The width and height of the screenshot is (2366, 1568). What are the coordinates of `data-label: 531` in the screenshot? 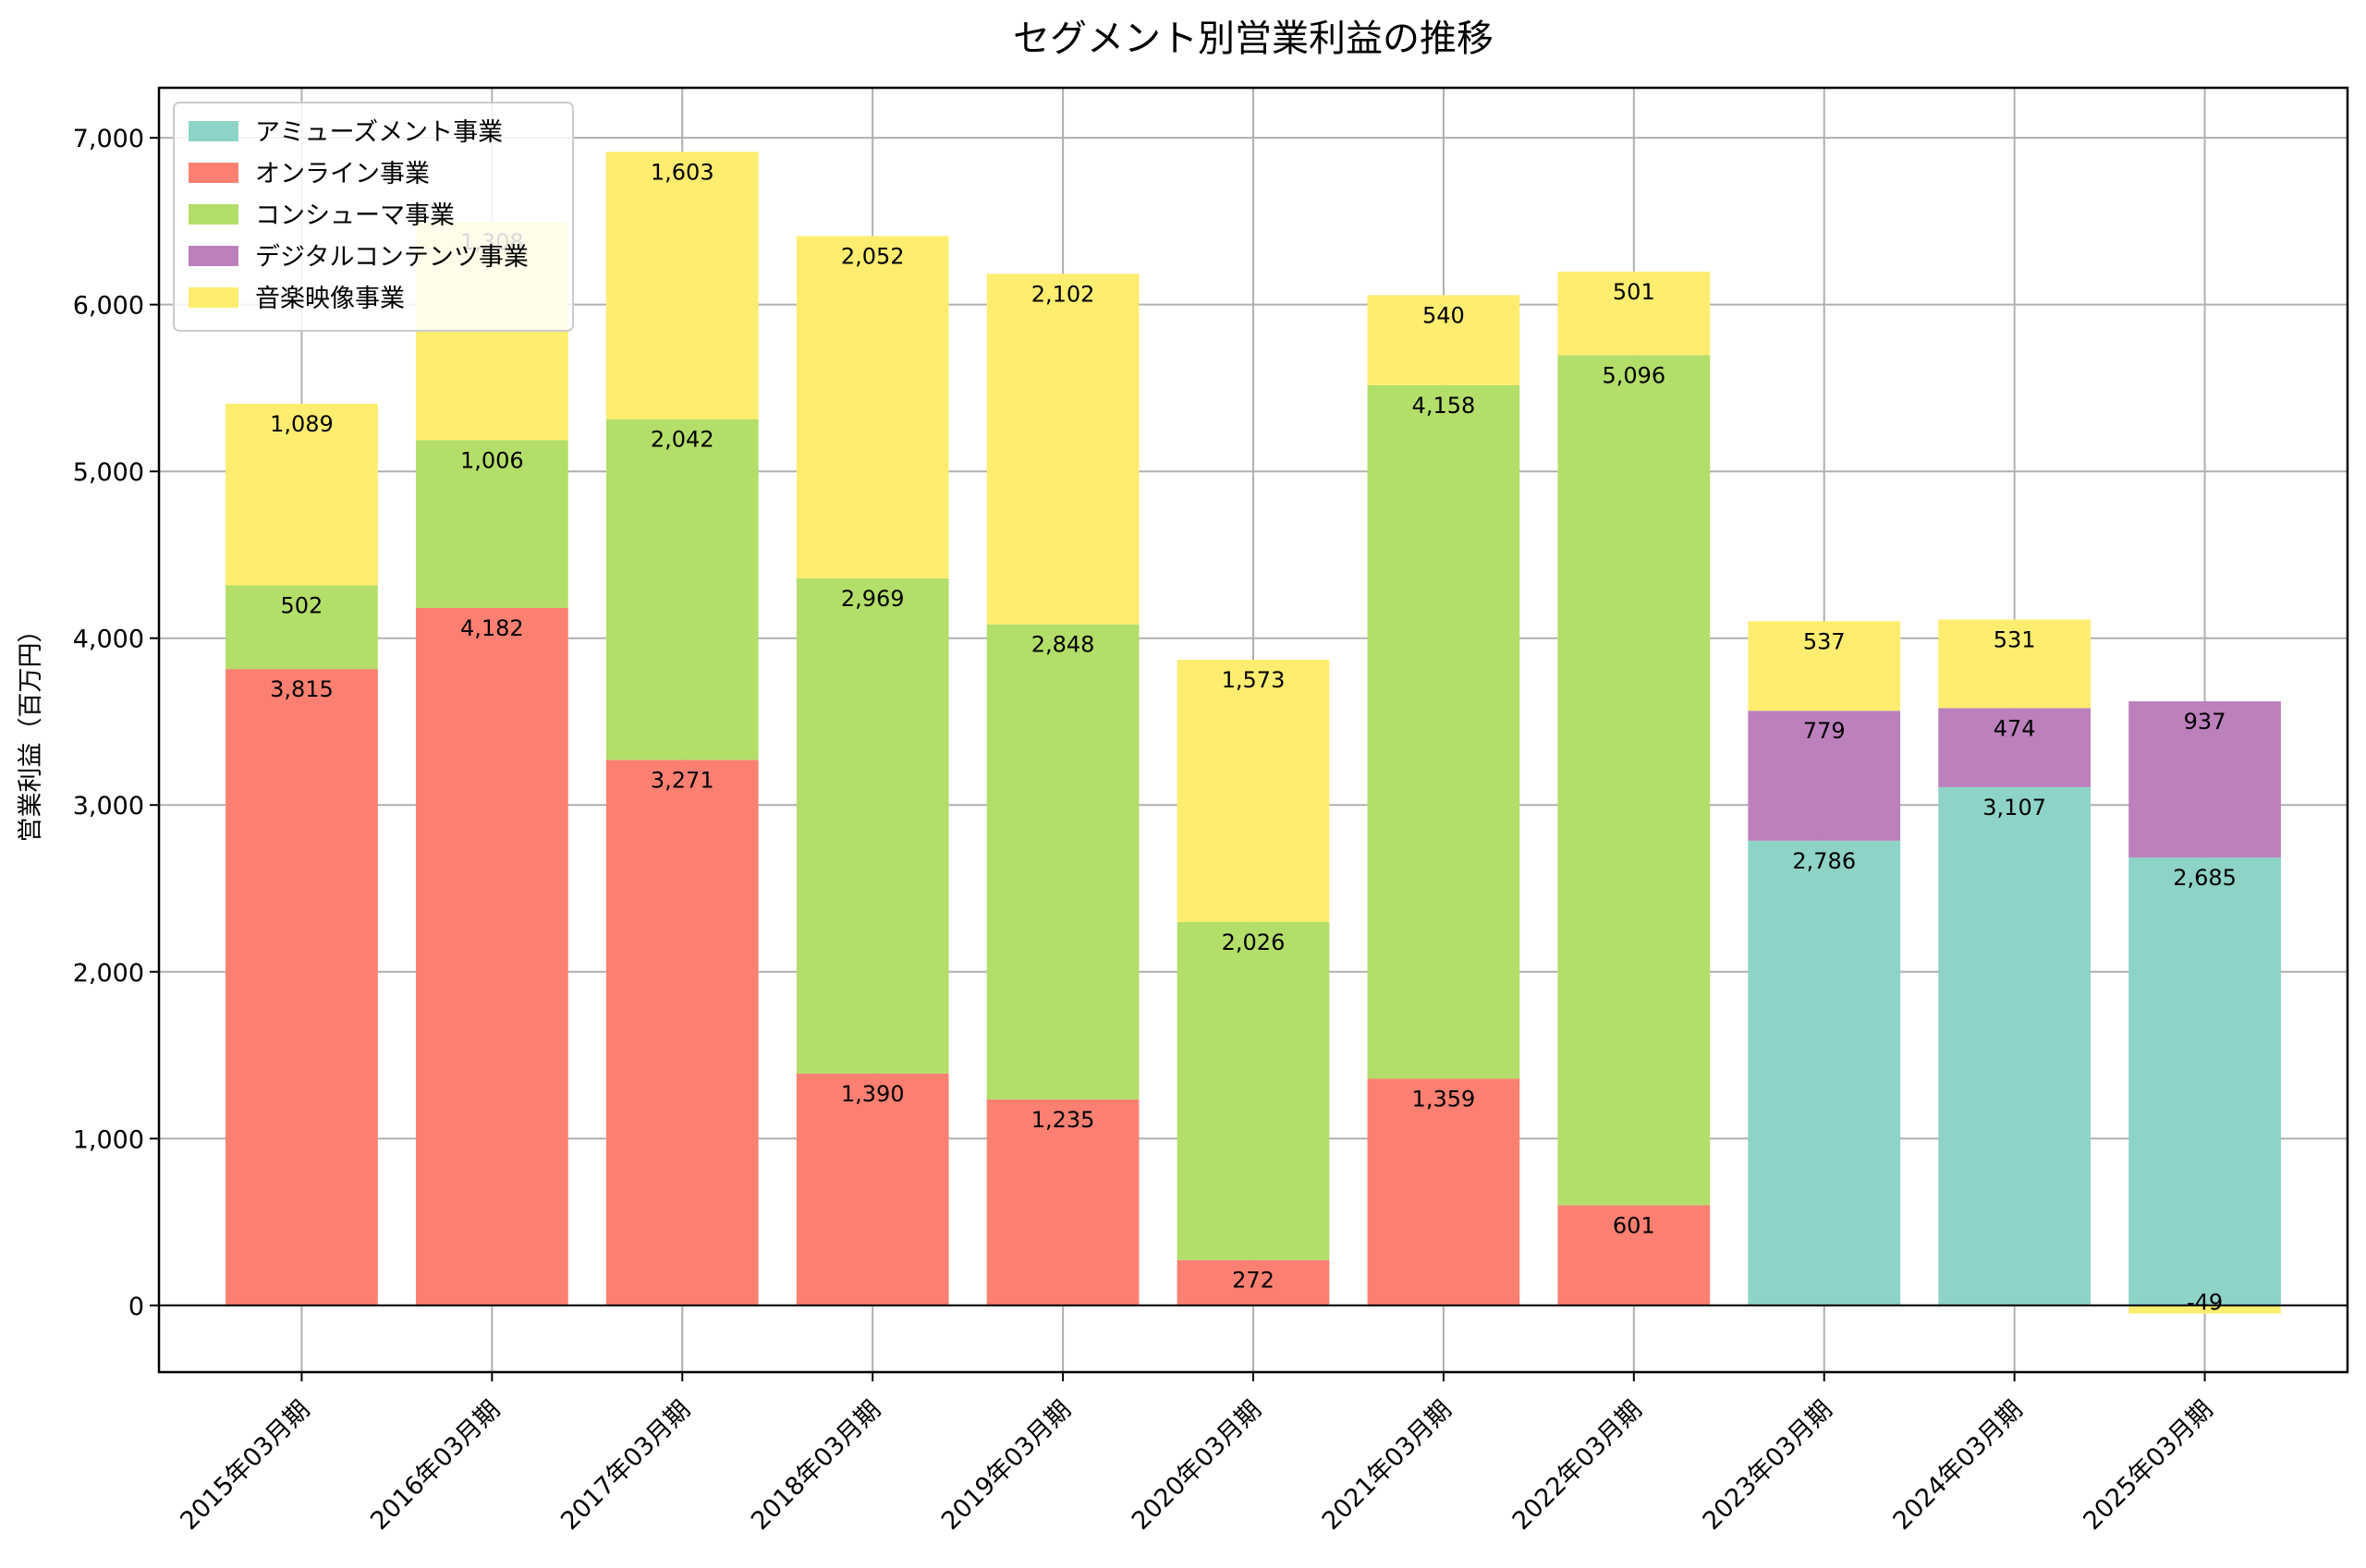 It's located at (2015, 639).